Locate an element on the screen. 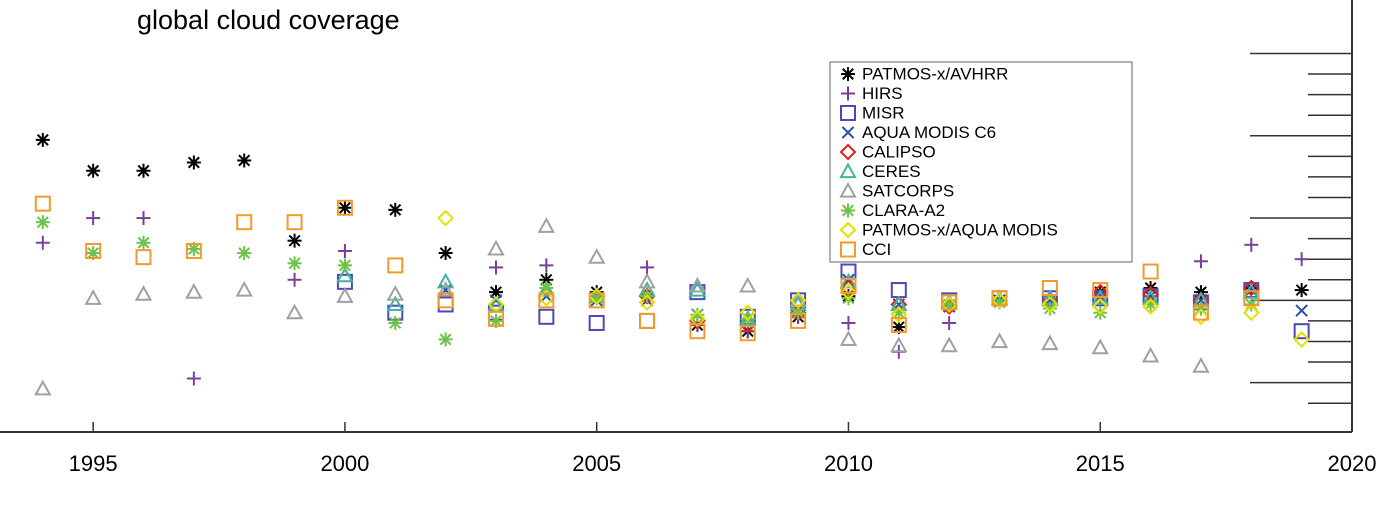 The width and height of the screenshot is (1400, 532). legend-label: CERES is located at coordinates (891, 171).